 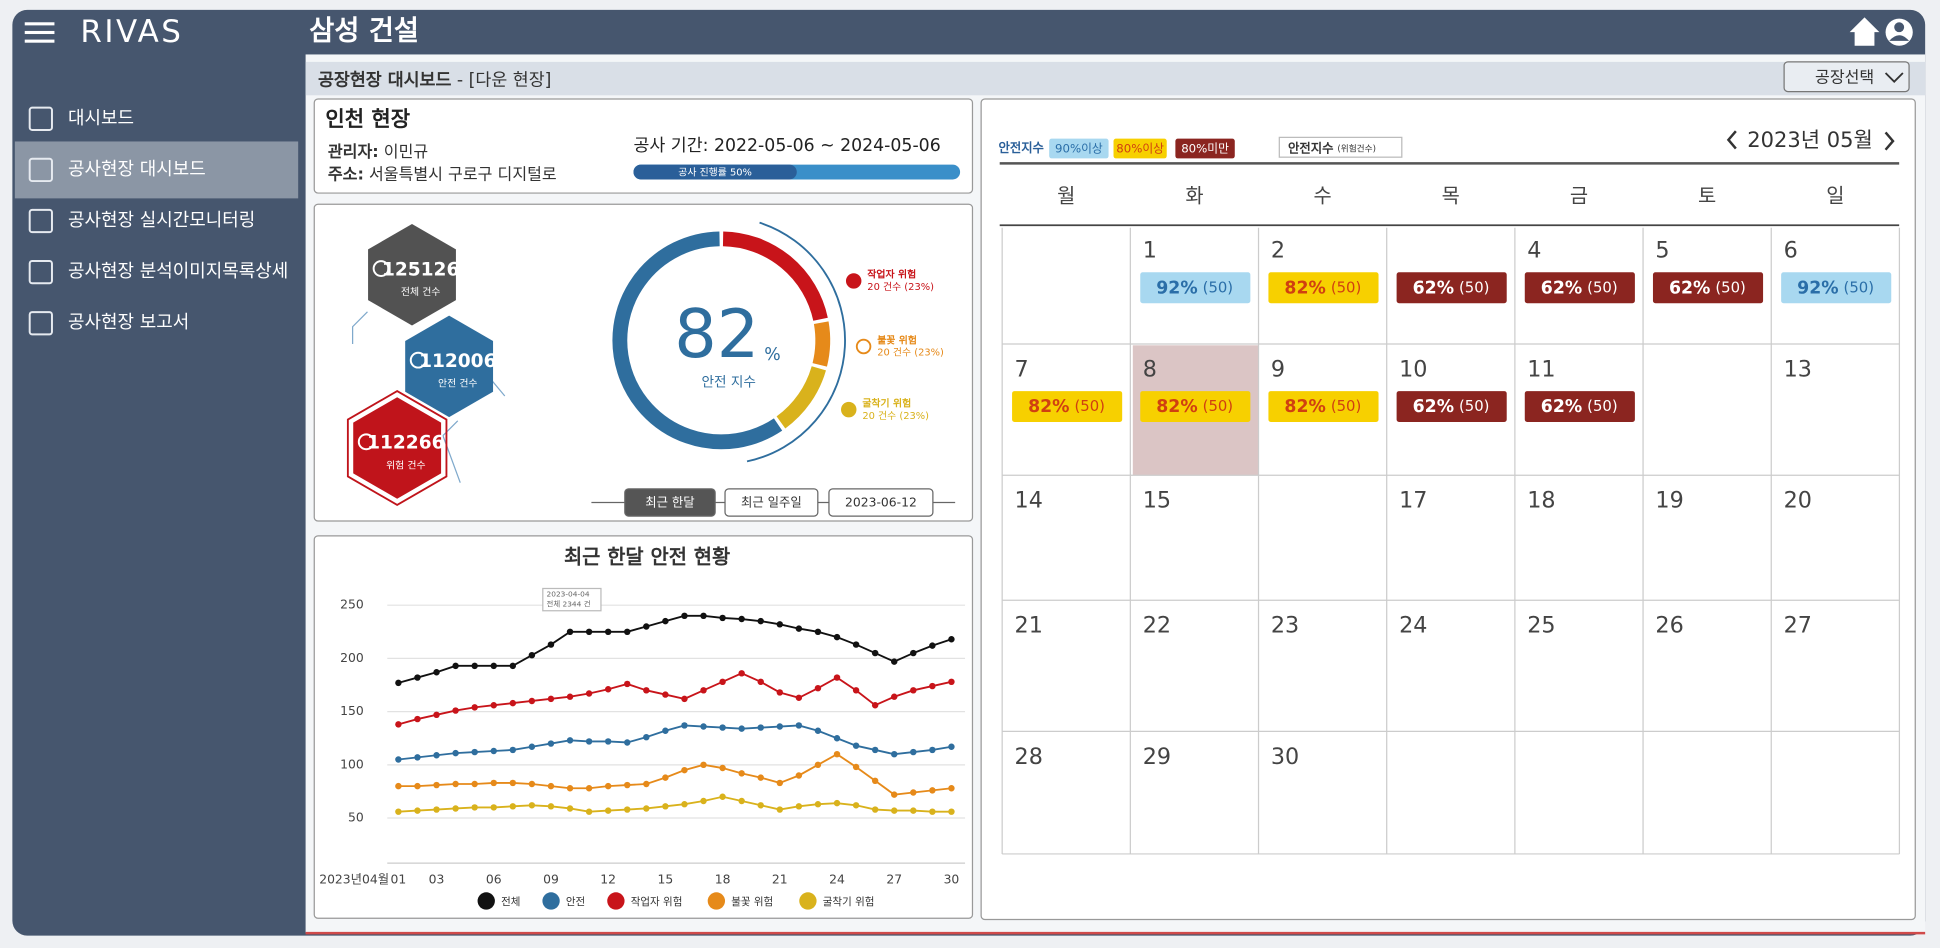 What do you see at coordinates (952, 879) in the screenshot?
I see `x-tick-label: 30` at bounding box center [952, 879].